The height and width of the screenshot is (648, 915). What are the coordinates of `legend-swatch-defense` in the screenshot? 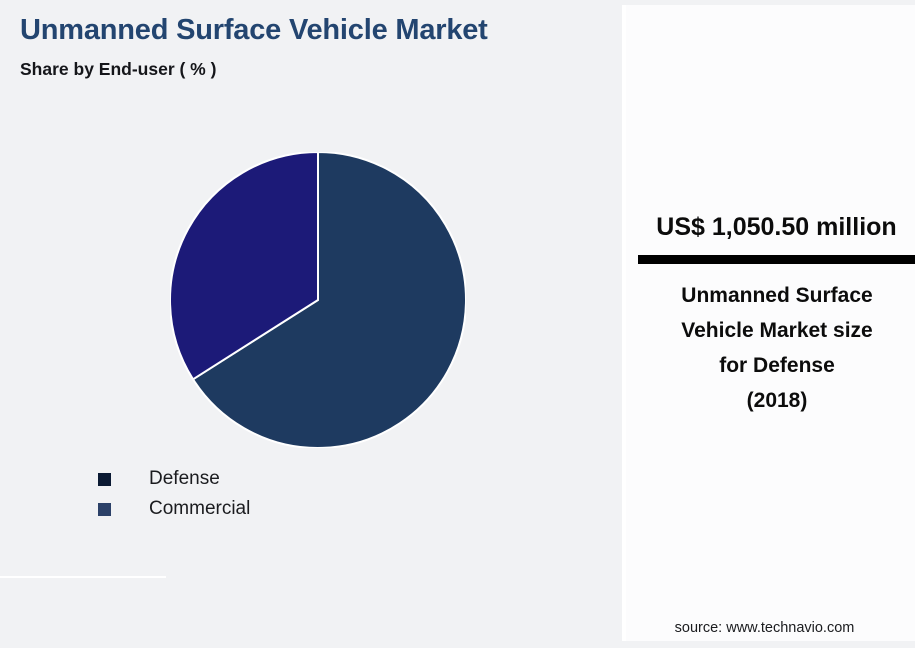 It's located at (104, 479).